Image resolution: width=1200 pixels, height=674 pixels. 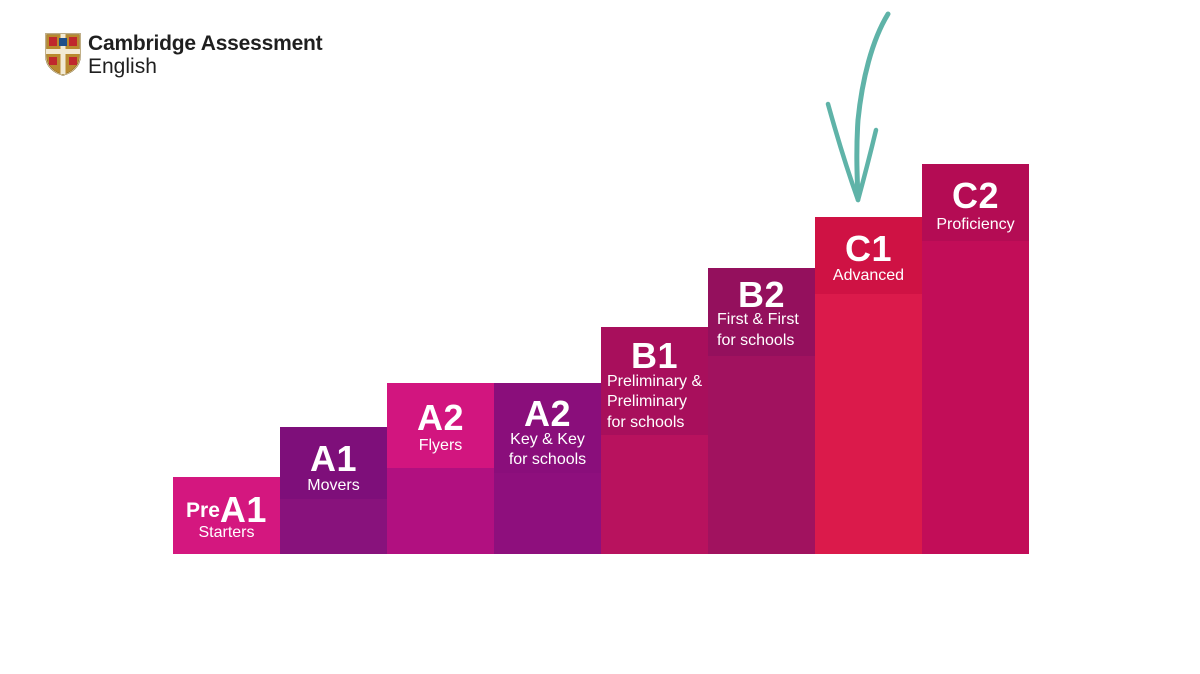 I want to click on level-label: PreA1, so click(x=226, y=510).